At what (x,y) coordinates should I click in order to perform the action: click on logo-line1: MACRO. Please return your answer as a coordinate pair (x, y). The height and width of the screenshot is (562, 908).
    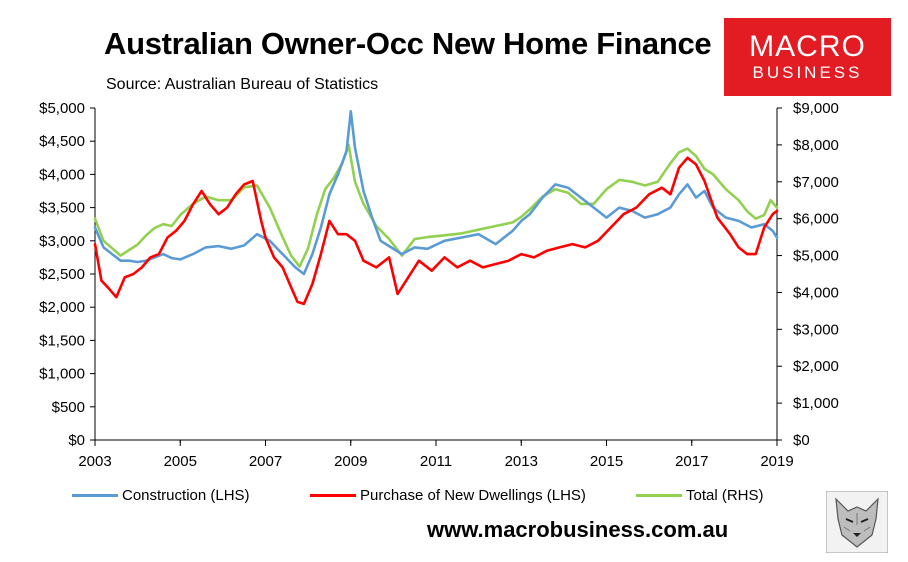
    Looking at the image, I should click on (807, 46).